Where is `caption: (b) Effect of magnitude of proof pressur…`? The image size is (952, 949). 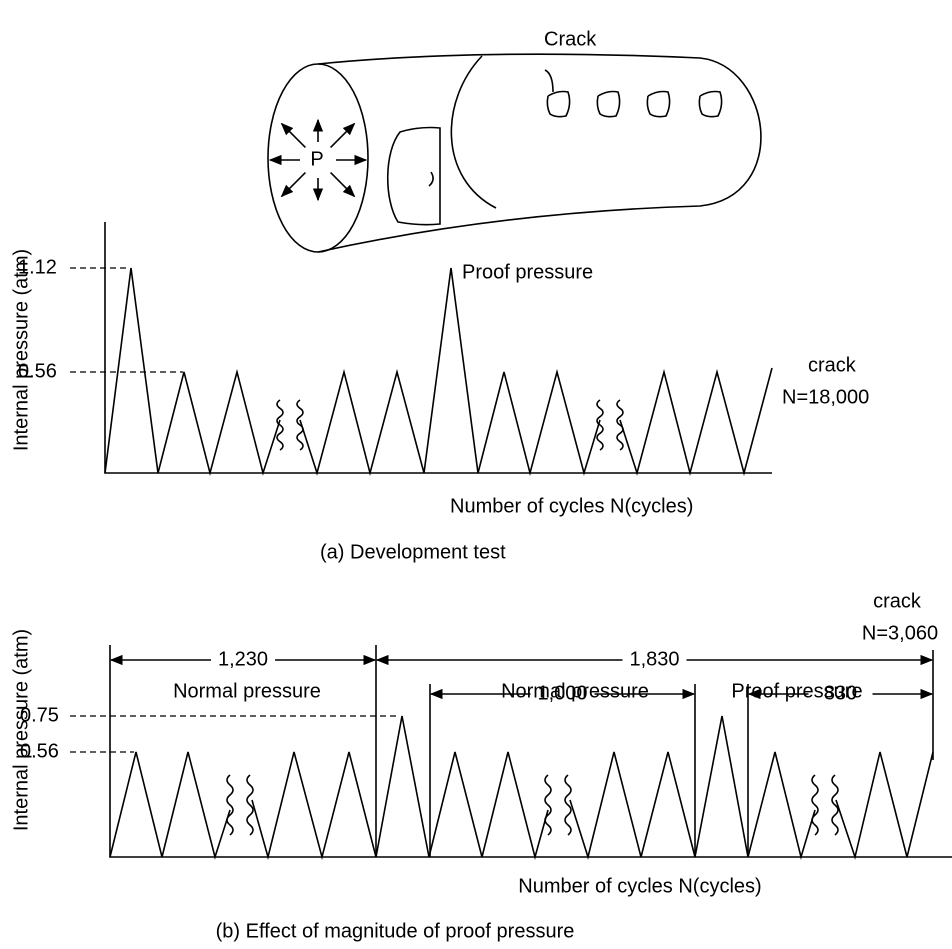
caption: (b) Effect of magnitude of proof pressur… is located at coordinates (395, 931).